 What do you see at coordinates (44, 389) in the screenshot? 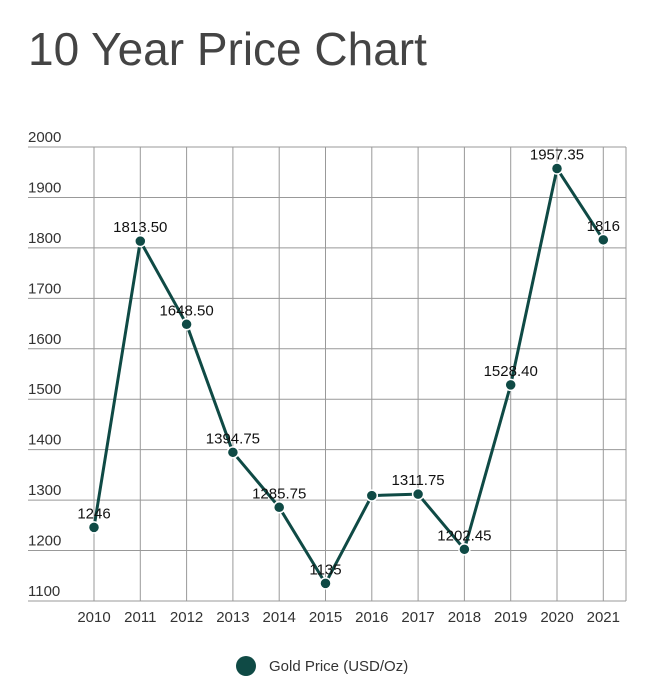
I see `y-tick-label: 1500` at bounding box center [44, 389].